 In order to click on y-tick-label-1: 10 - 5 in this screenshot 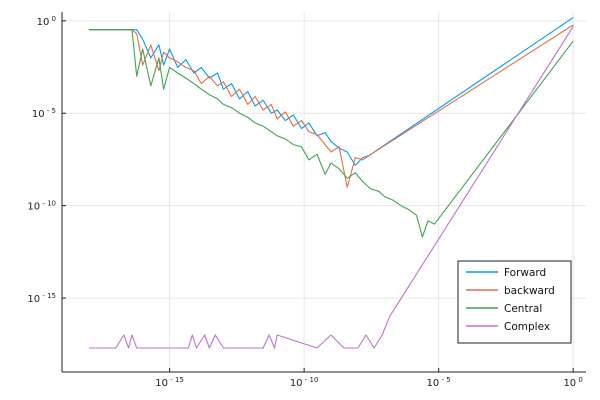, I will do `click(44, 113)`.